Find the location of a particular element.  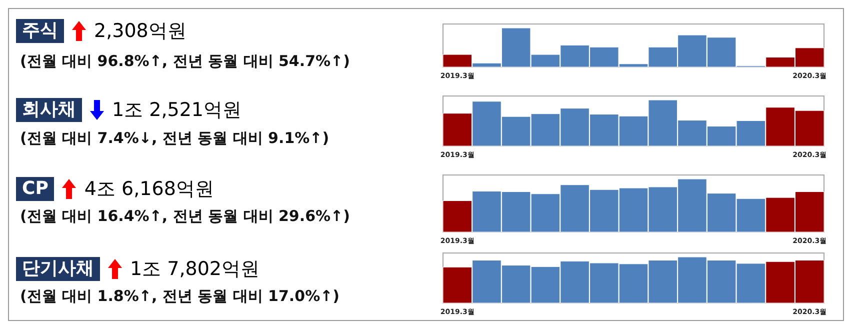

text: CP is located at coordinates (35, 189).